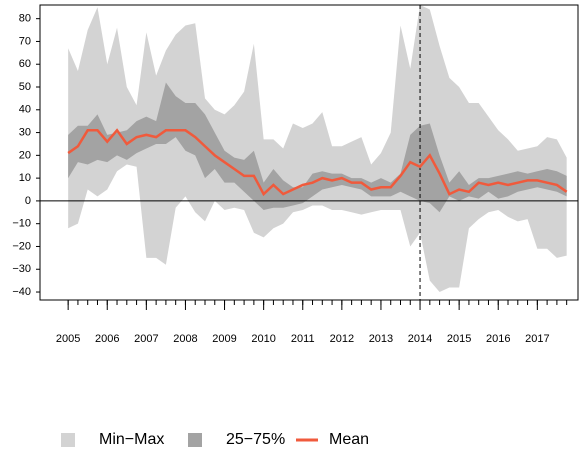  What do you see at coordinates (25, 110) in the screenshot?
I see `y-tick-label: 40` at bounding box center [25, 110].